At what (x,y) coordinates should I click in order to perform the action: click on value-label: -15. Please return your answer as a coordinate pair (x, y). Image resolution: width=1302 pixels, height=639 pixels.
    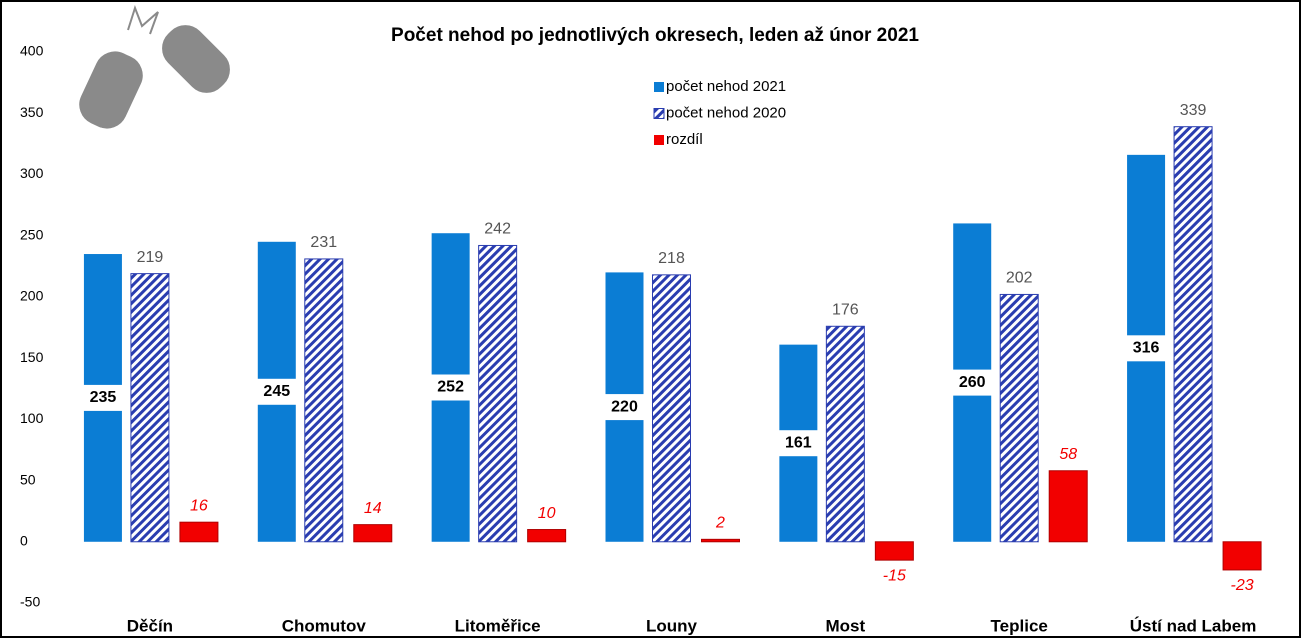
    Looking at the image, I should click on (894, 575).